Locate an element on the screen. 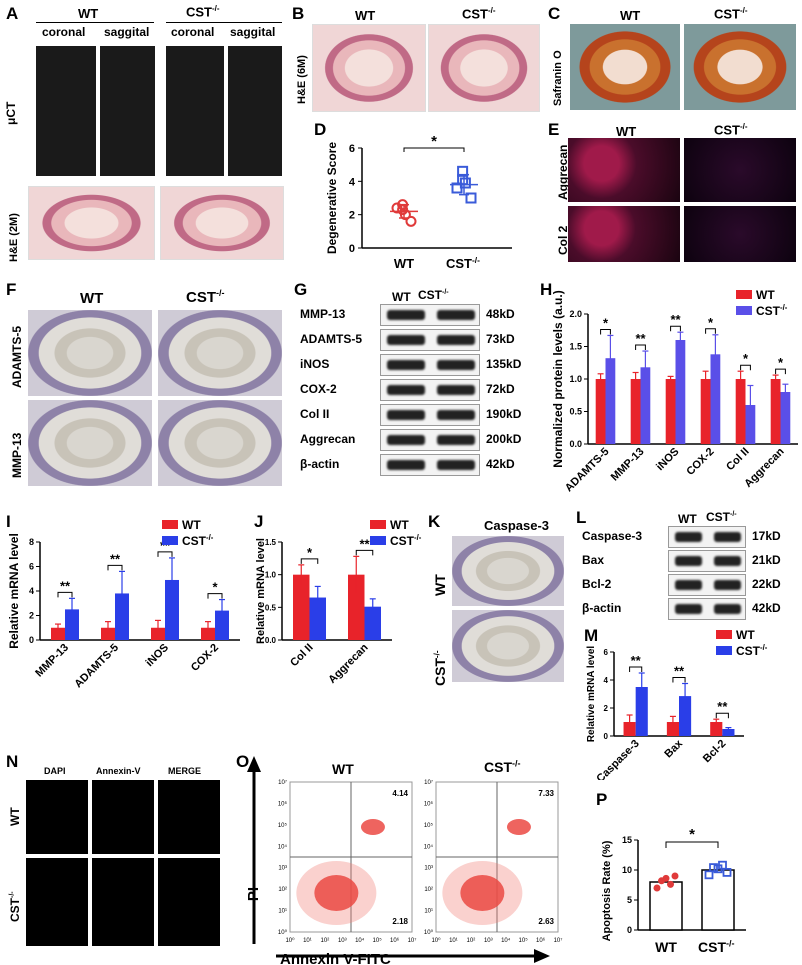 The width and height of the screenshot is (802, 965). b-wt-header: WT is located at coordinates (365, 15).